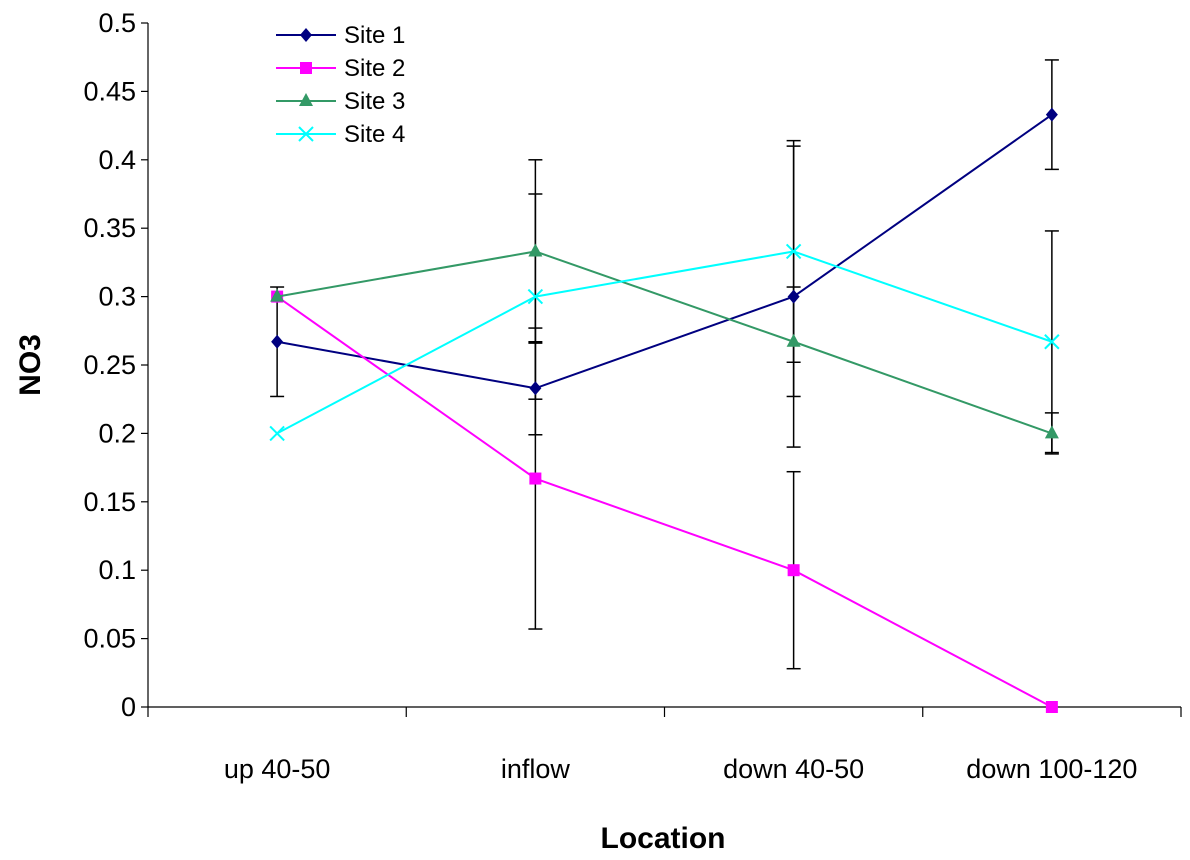  I want to click on legend: Site 1 Site 2 Site 3 Site 4, so click(340, 85).